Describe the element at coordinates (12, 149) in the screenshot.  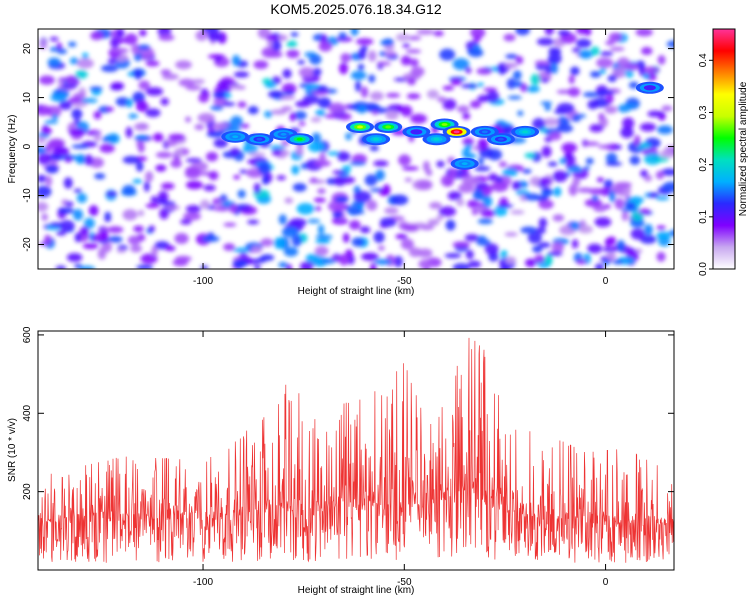
I see `spectrogram-y-axis-label: Frequency (Hz)` at that location.